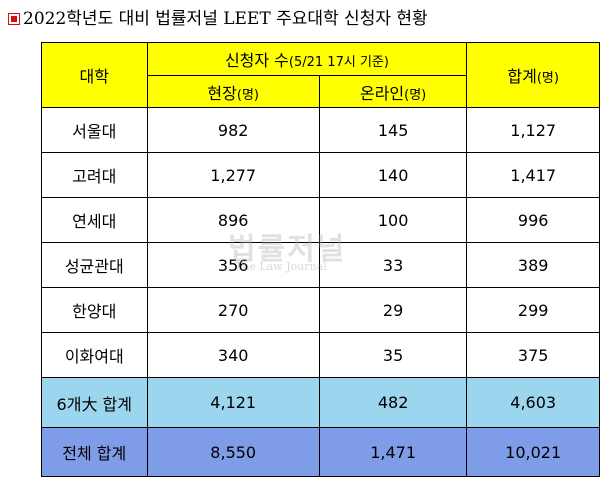 The height and width of the screenshot is (482, 600). Describe the element at coordinates (233, 175) in the screenshot. I see `cell-onsite: 1,277` at that location.